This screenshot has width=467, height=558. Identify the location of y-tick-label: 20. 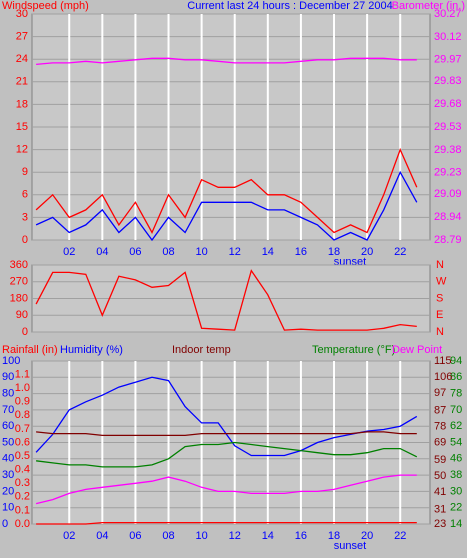
(8, 491).